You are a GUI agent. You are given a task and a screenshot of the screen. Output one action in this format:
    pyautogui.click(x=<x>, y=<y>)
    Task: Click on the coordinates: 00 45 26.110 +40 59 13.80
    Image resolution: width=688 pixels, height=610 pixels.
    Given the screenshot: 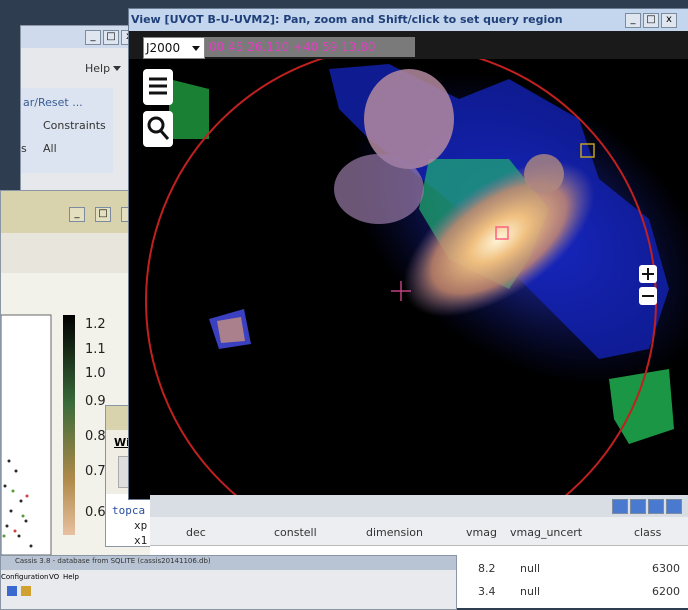 What is the action you would take?
    pyautogui.click(x=292, y=47)
    